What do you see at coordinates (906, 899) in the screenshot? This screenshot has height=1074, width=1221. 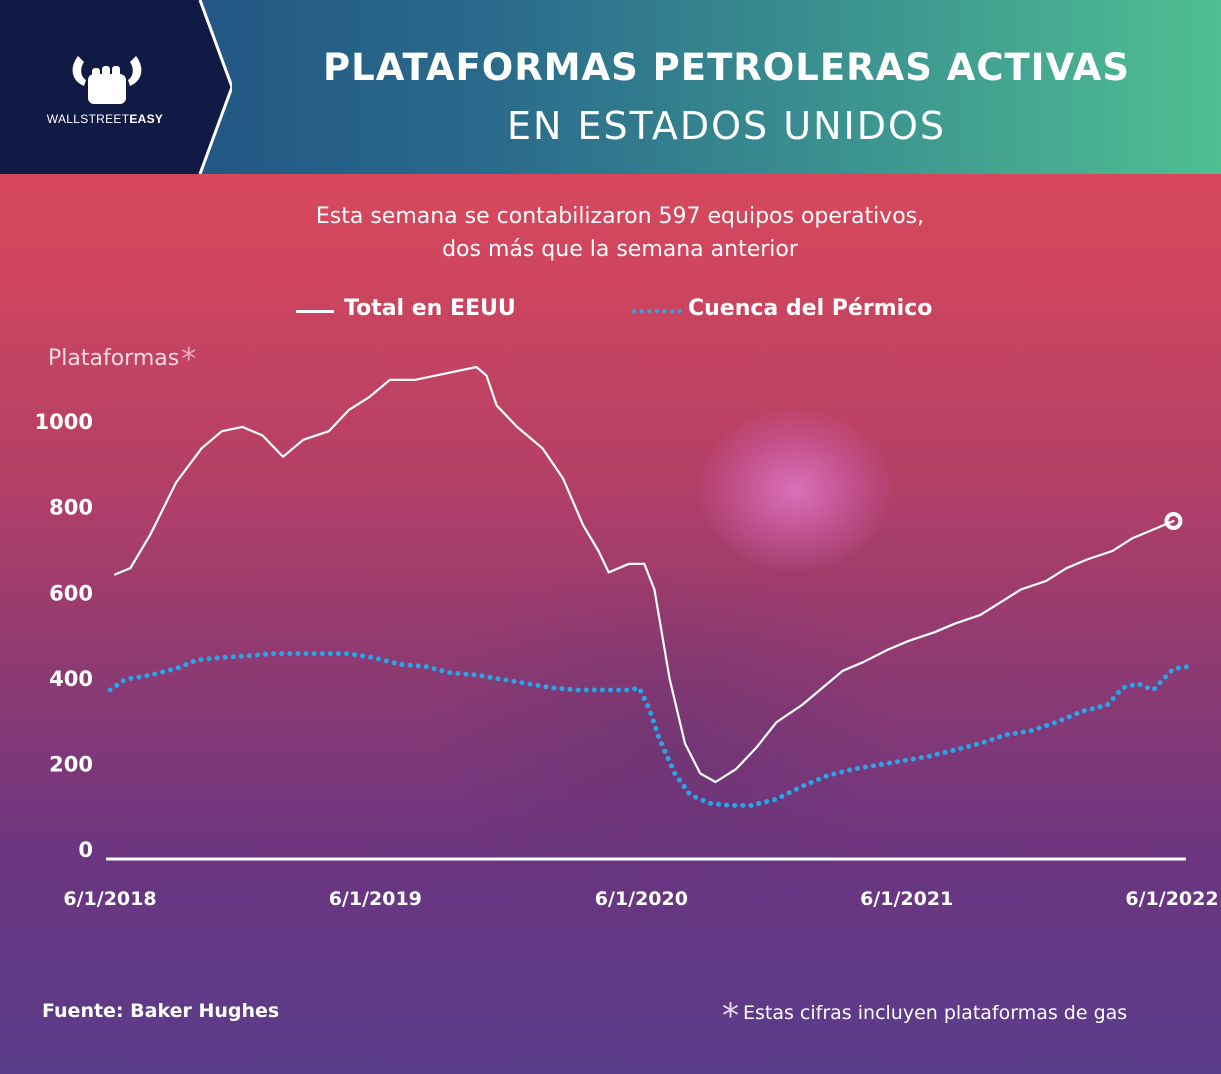 I see `x-tick-label: 6/1/2021` at bounding box center [906, 899].